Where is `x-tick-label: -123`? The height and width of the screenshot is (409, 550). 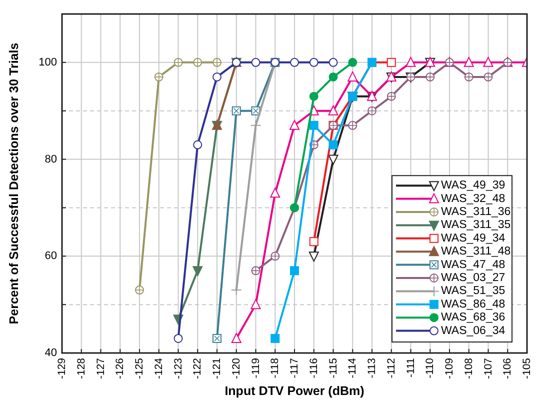
x-tick-label: -123 is located at coordinates (178, 369).